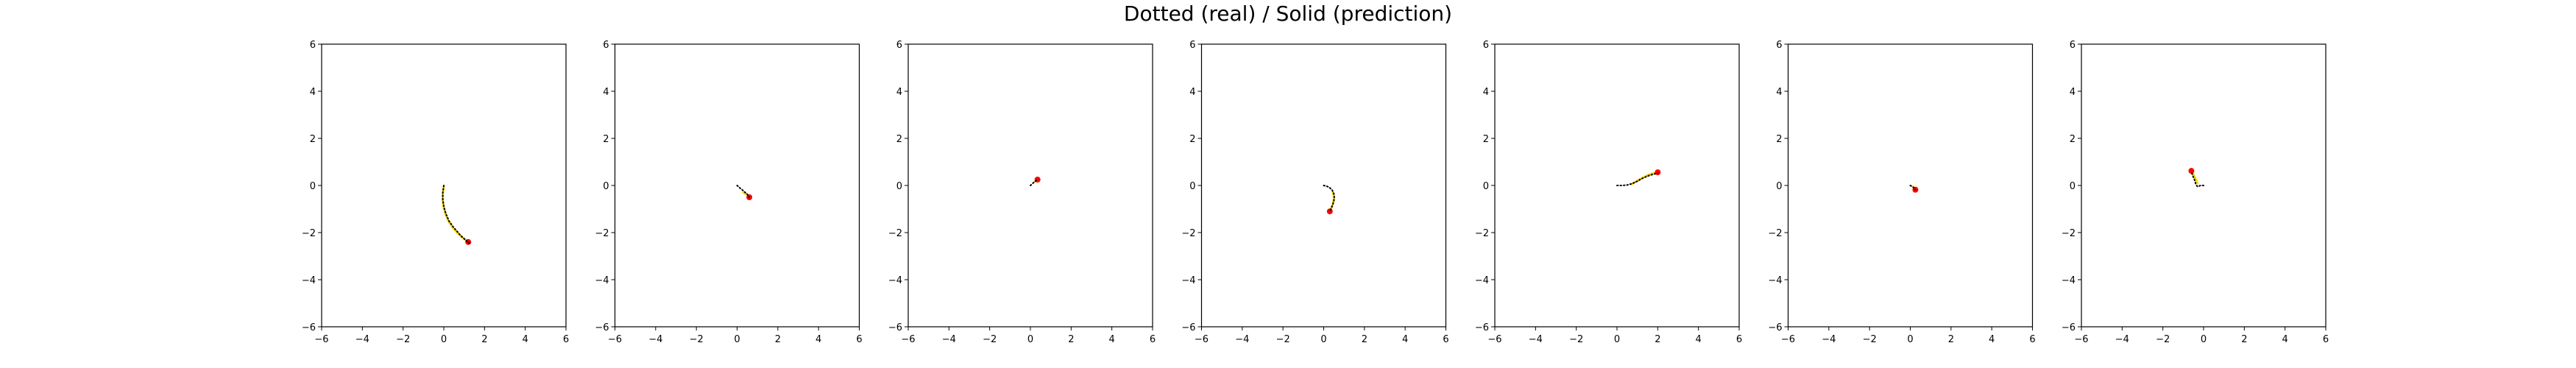 Image resolution: width=2576 pixels, height=368 pixels. Describe the element at coordinates (1288, 14) in the screenshot. I see `figure-title: Dotted (real) / Solid (prediction)` at that location.